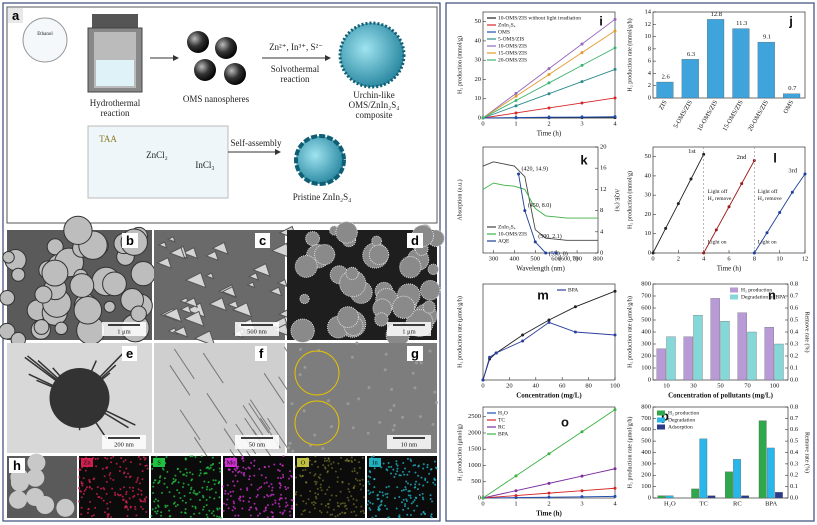  I want to click on scale-label: 200 nm, so click(124, 444).